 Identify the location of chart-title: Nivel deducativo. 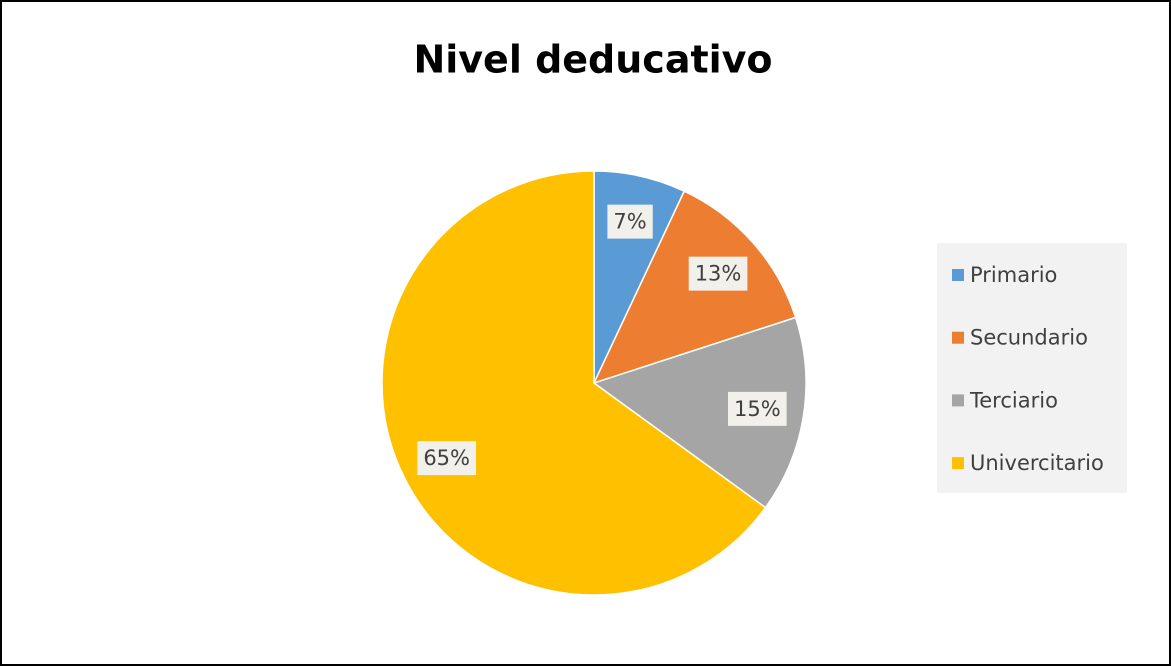
(592, 60).